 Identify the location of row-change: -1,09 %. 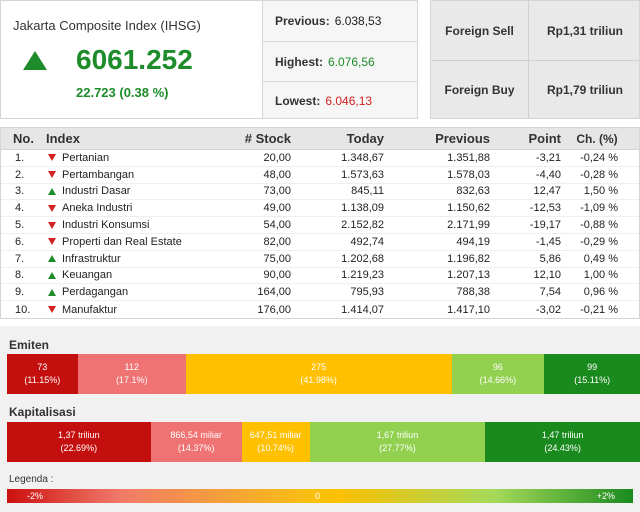
(599, 208).